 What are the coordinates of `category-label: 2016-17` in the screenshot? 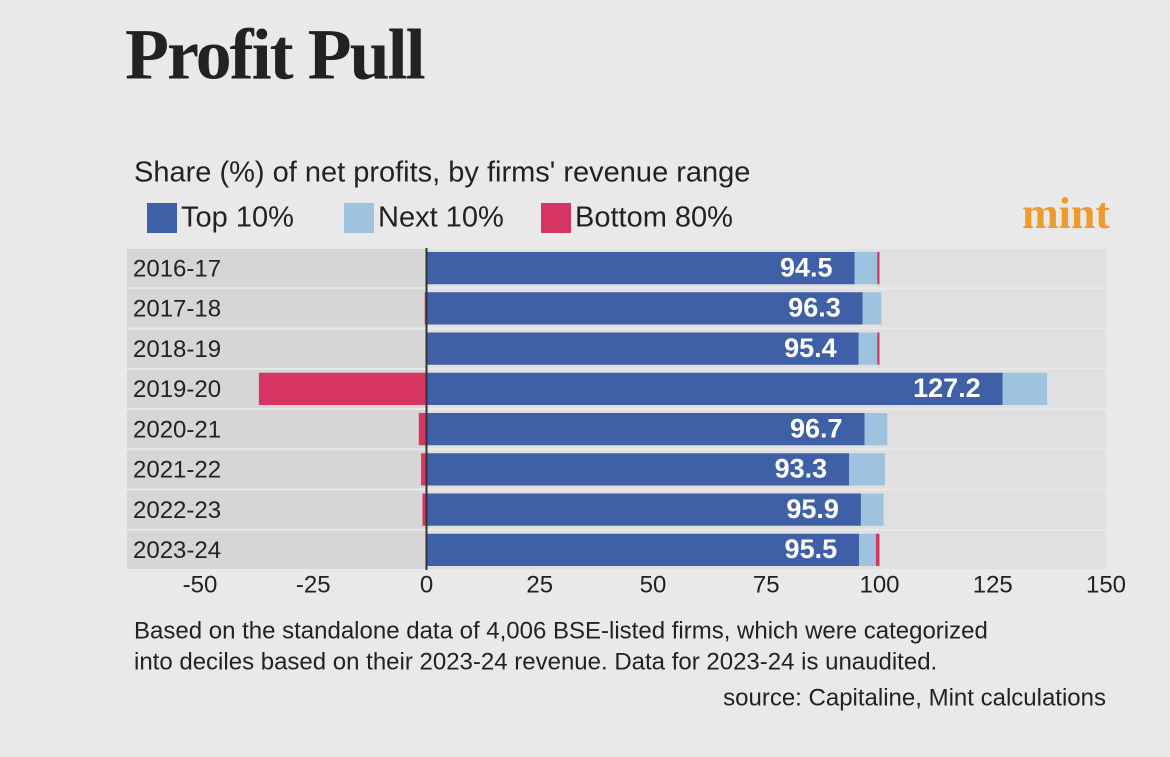 It's located at (177, 268).